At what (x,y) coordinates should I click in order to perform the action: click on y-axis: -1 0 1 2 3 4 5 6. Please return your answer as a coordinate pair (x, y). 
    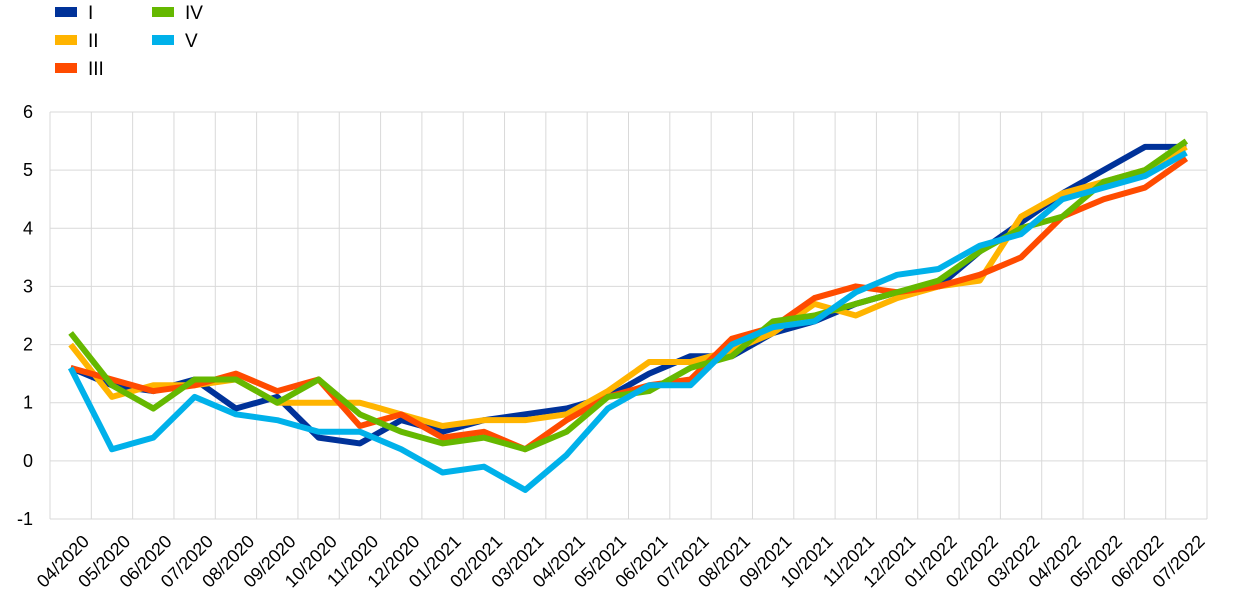
    Looking at the image, I should click on (25, 315).